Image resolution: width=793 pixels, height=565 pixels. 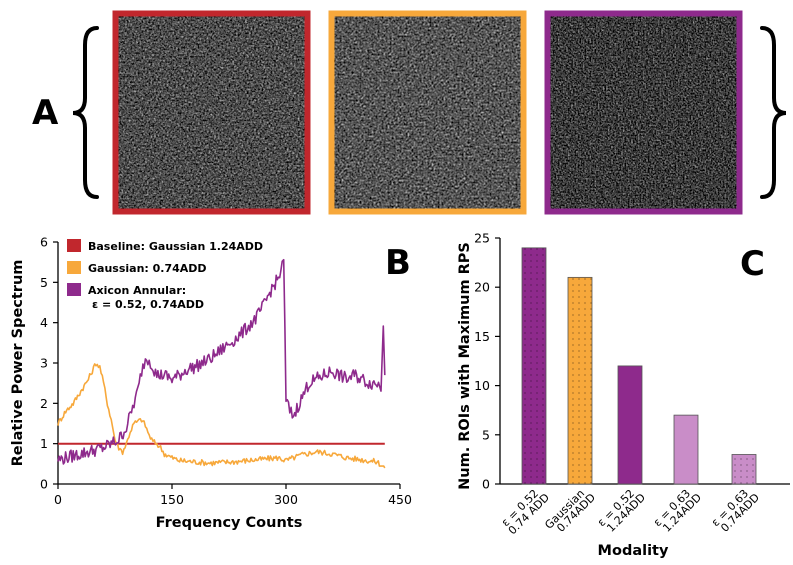 I want to click on x-axis-title: Modality, so click(x=633, y=551).